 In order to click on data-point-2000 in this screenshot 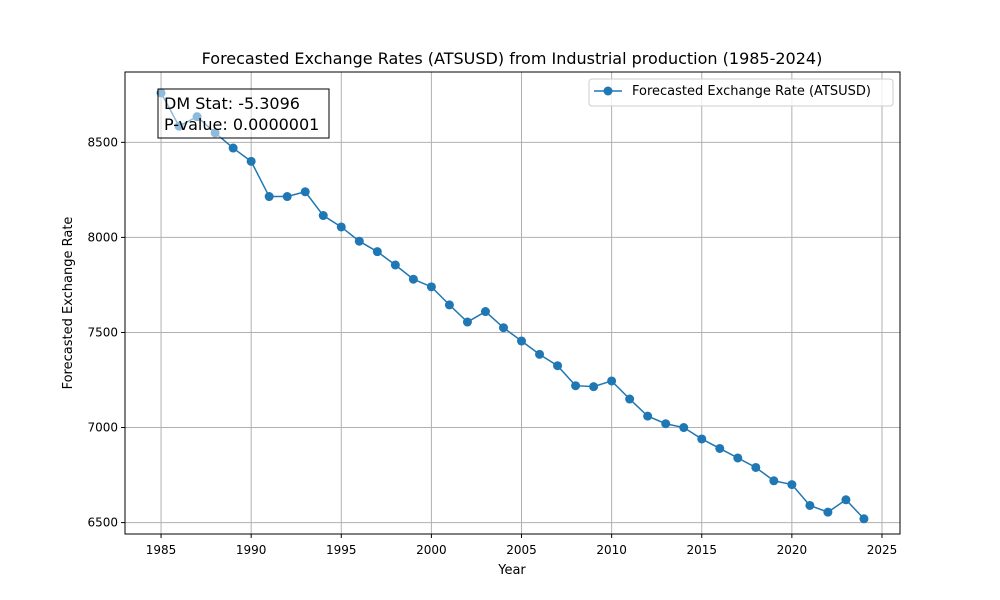, I will do `click(431, 287)`.